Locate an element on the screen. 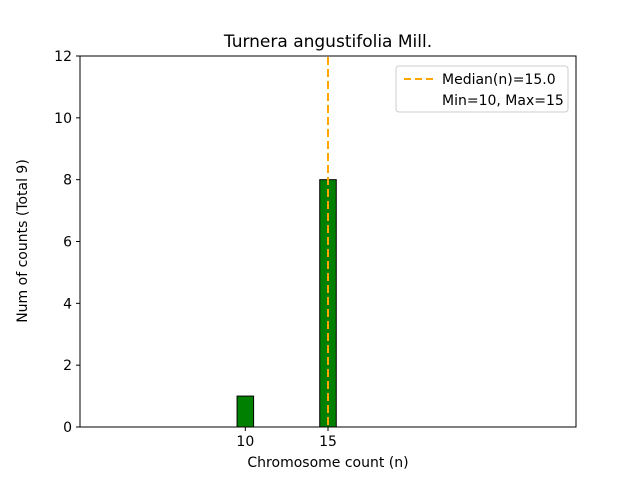 The width and height of the screenshot is (640, 480). y-axis-label: Num of counts (Total 9) is located at coordinates (23, 241).